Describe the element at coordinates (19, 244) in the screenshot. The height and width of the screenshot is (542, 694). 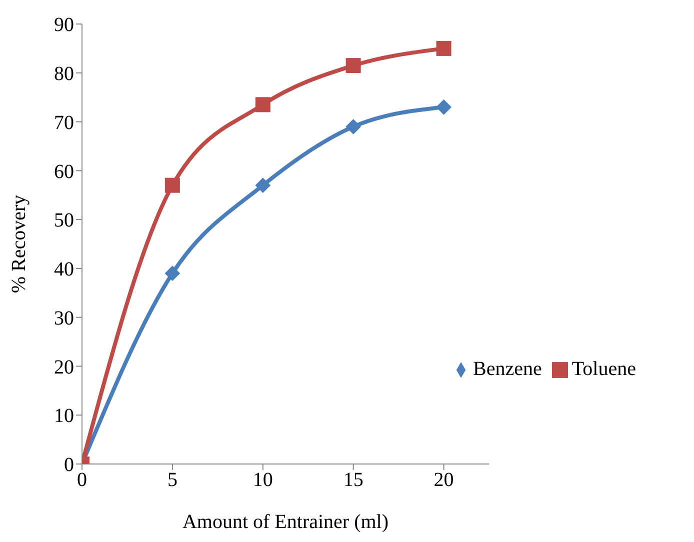
I see `y-axis-title: % Recovery` at that location.